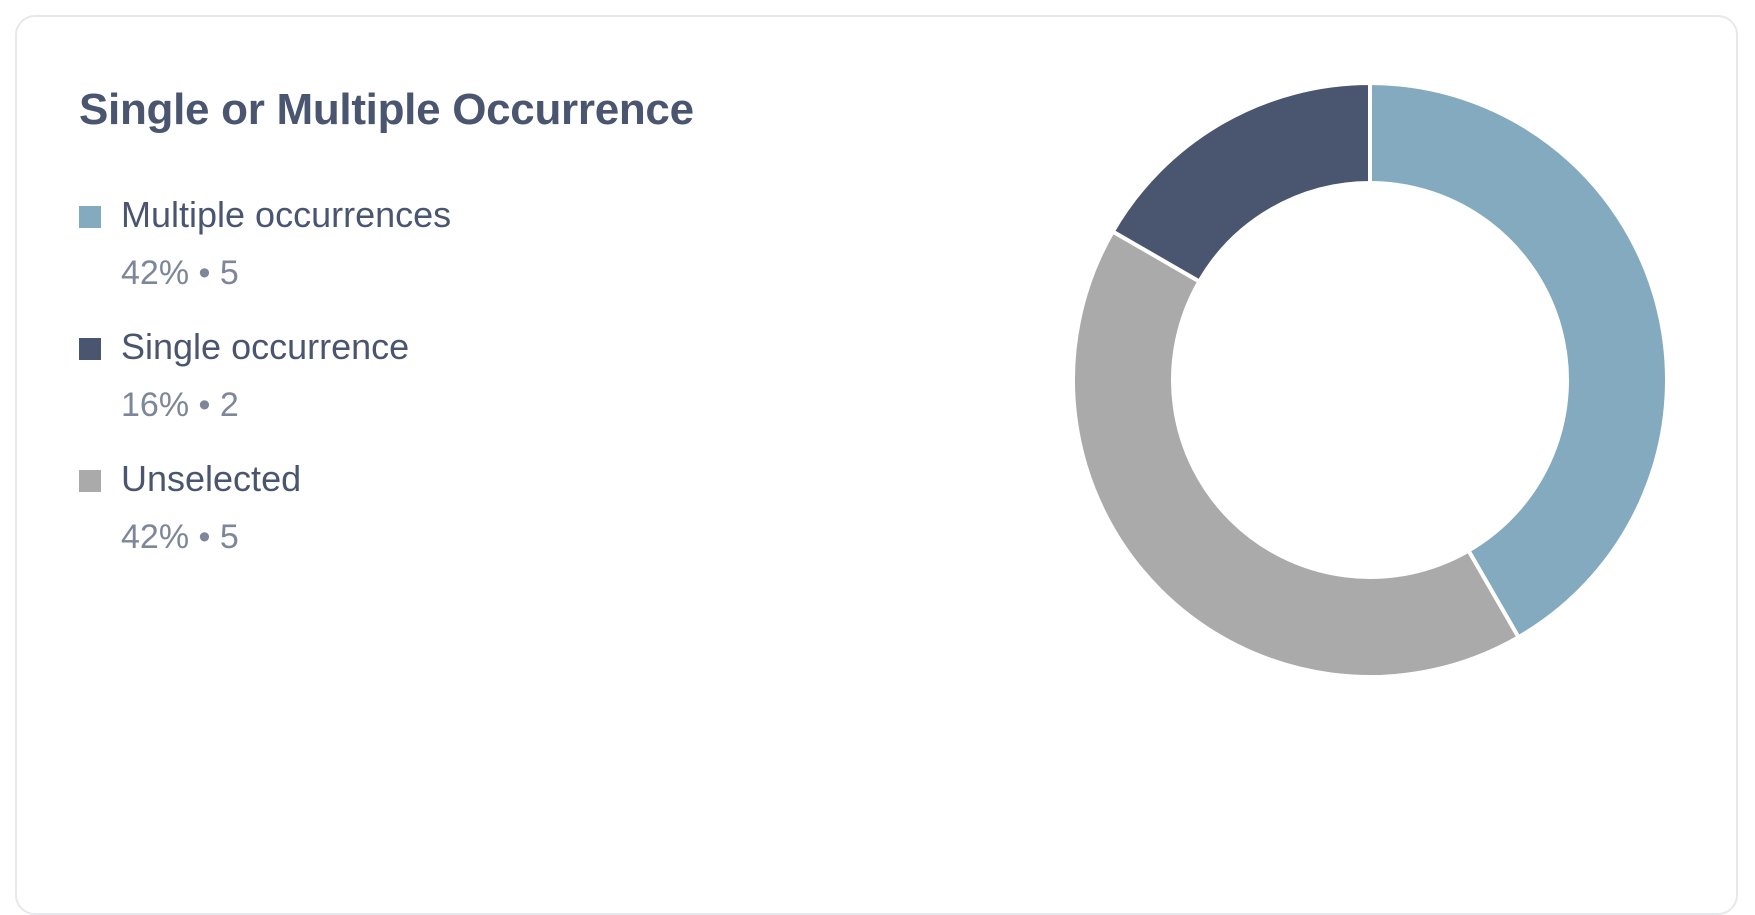  What do you see at coordinates (379, 385) in the screenshot?
I see `legend-item-single-occurrence: Single occurrence 16% • 2` at bounding box center [379, 385].